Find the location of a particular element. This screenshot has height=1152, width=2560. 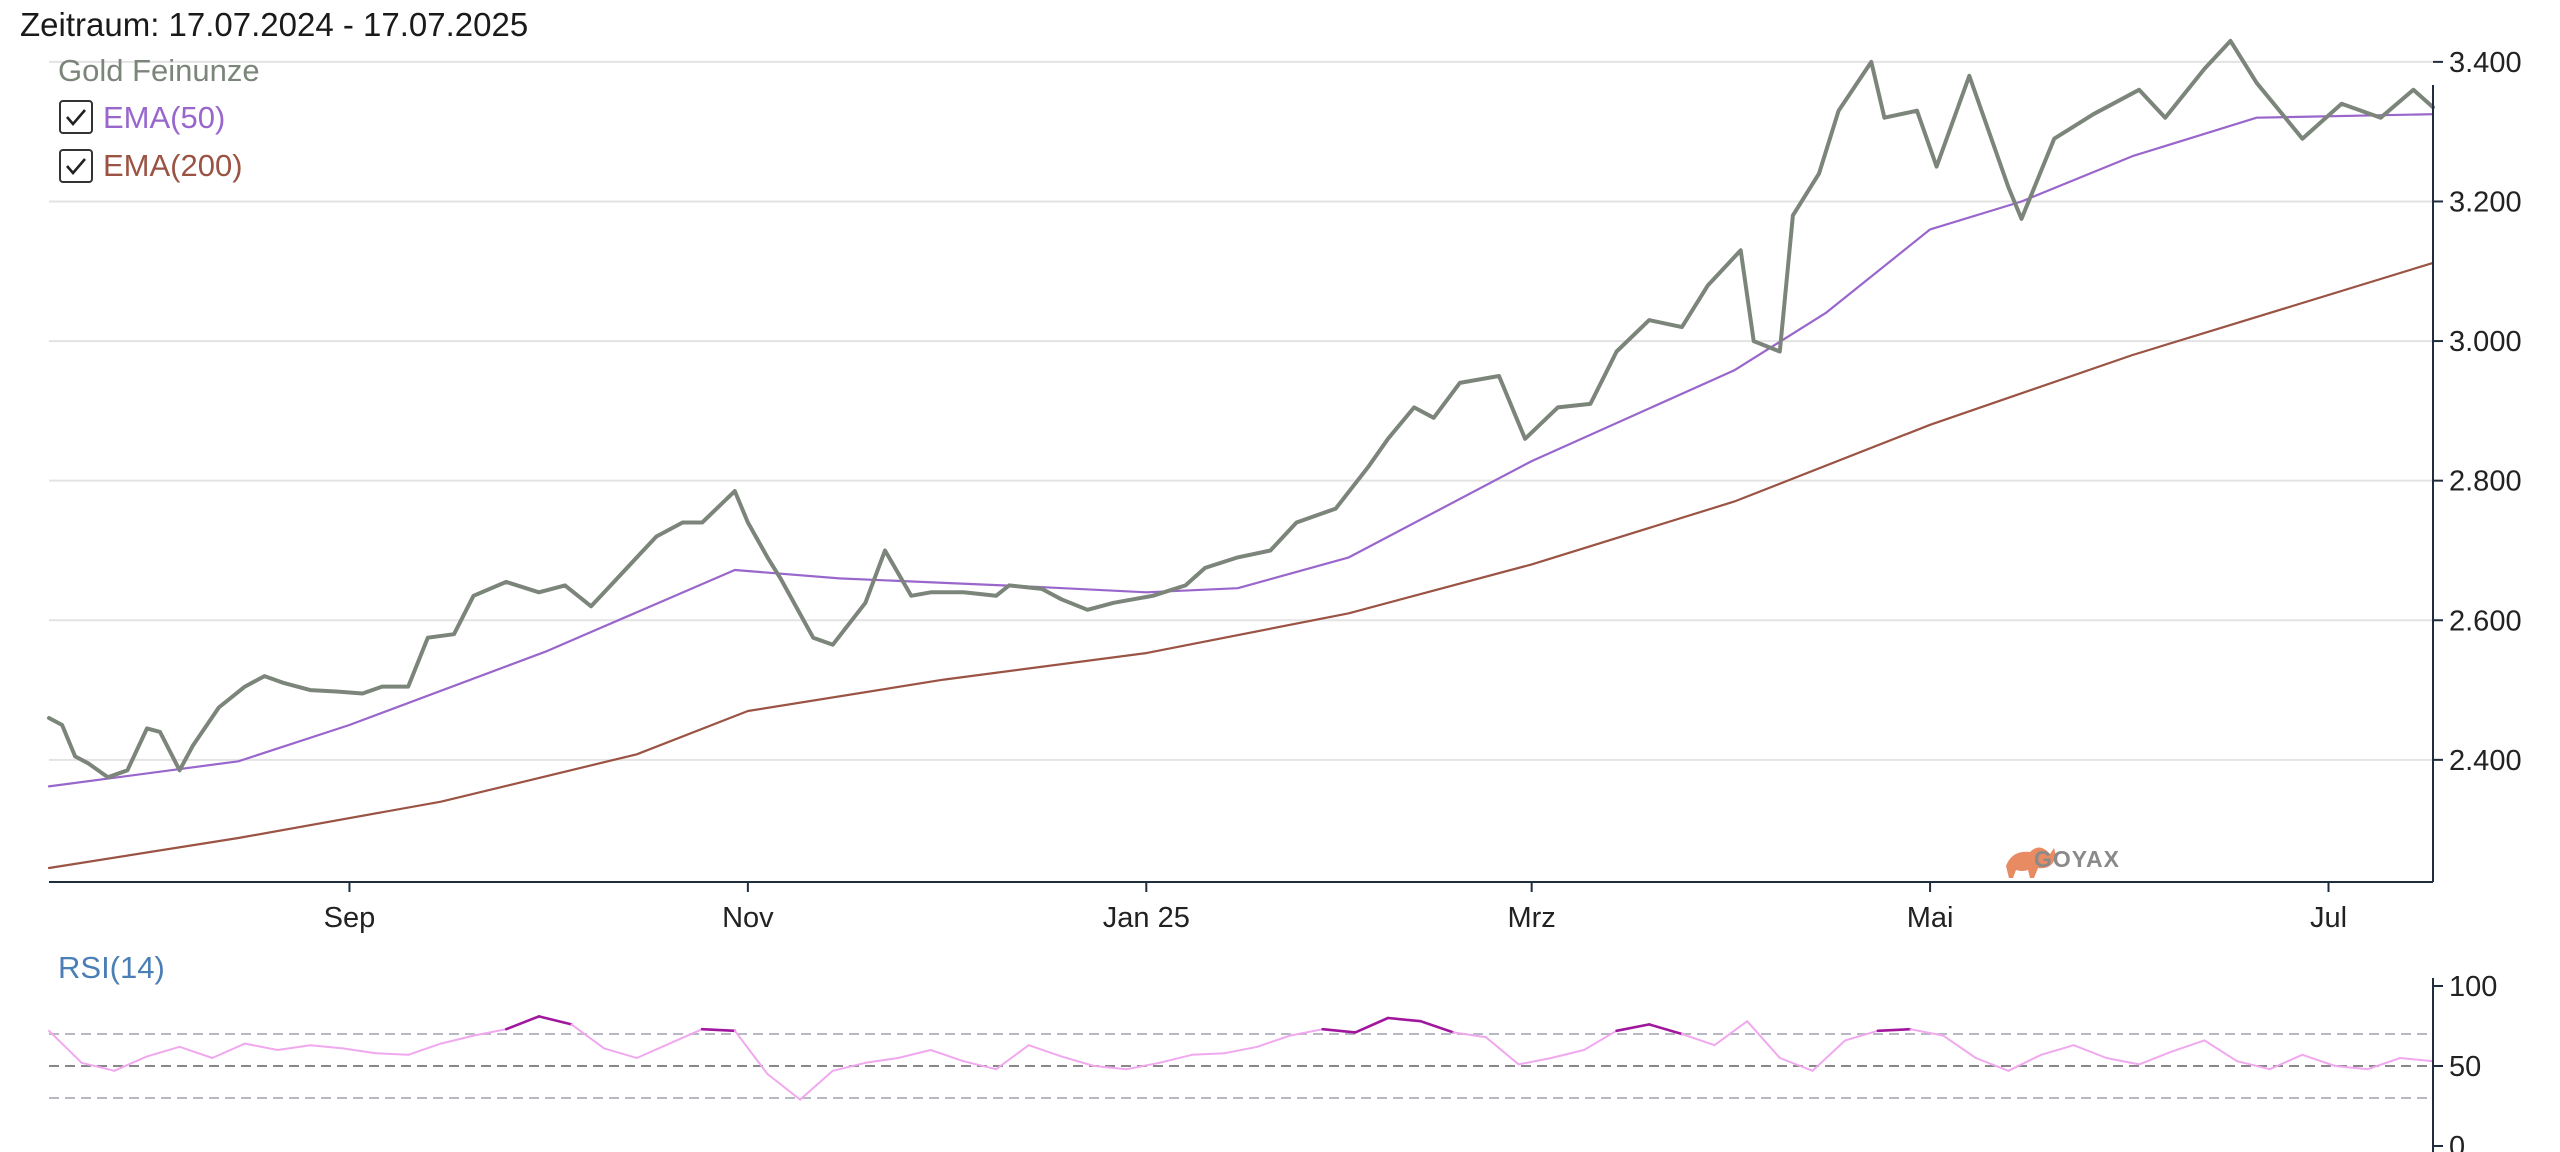

x-tick-label: Sep is located at coordinates (350, 918).